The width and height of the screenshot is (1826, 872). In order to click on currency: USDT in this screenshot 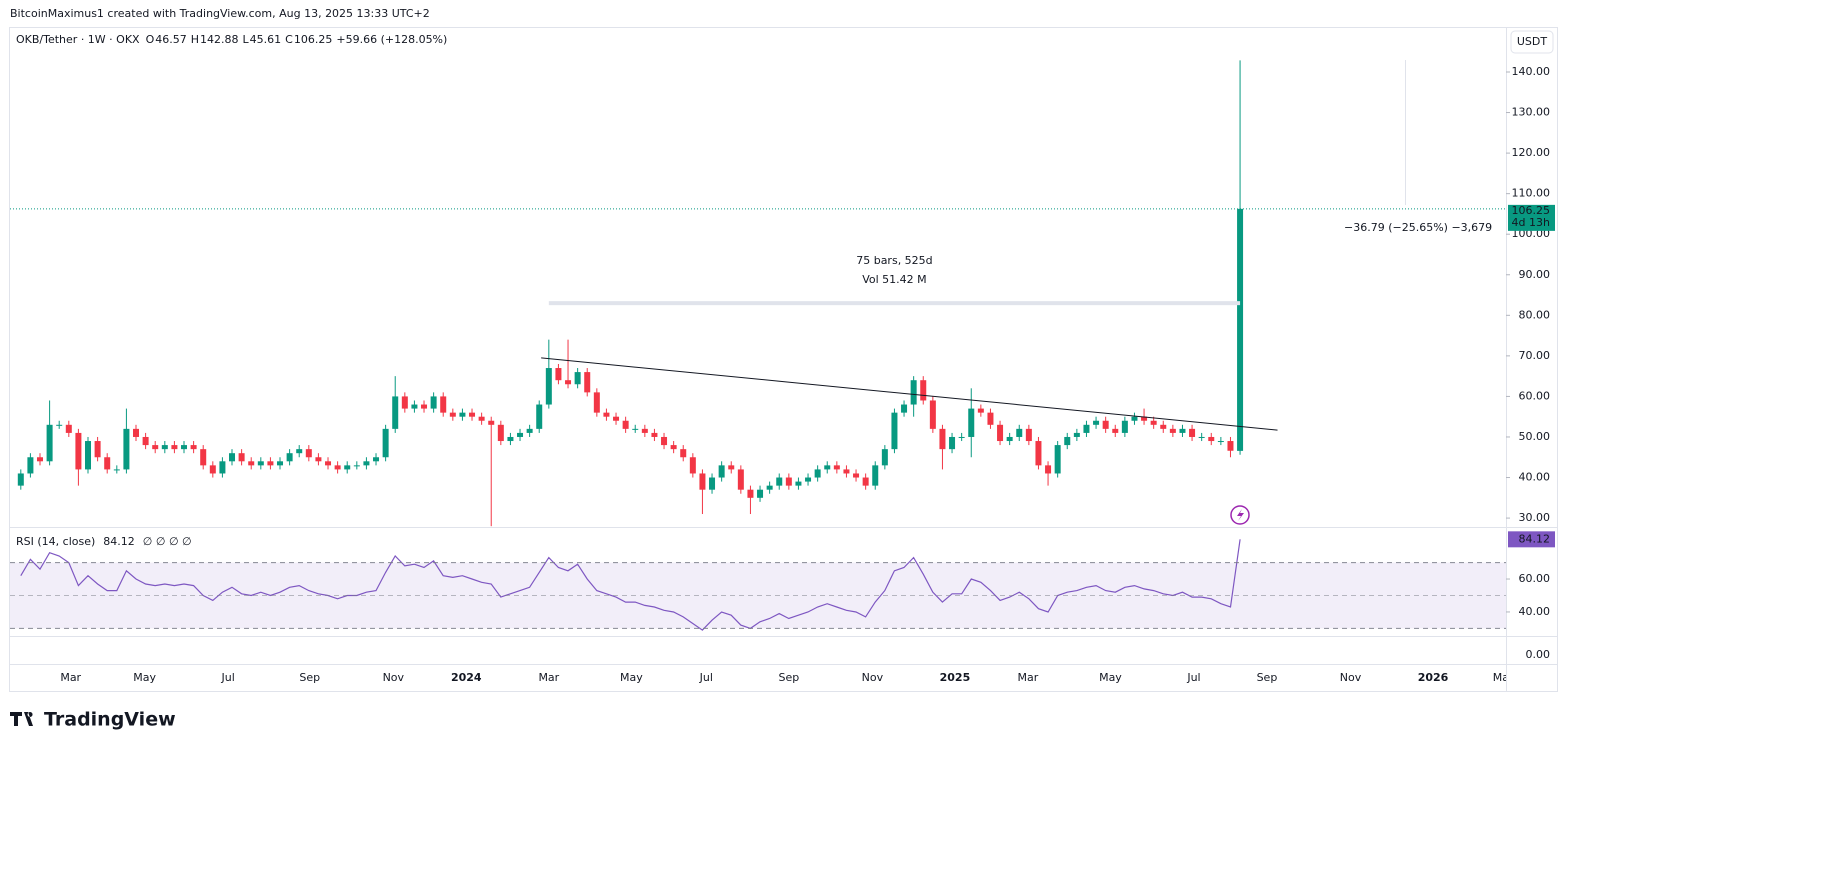, I will do `click(1532, 41)`.